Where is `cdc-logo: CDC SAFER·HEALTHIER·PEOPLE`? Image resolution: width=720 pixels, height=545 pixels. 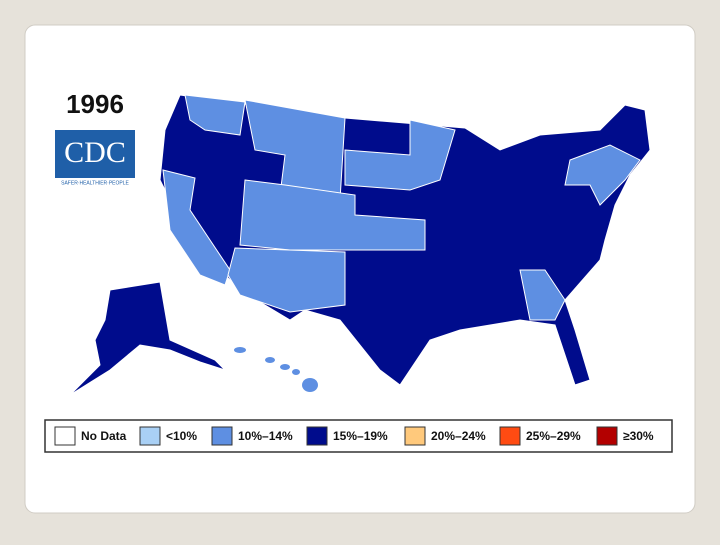 cdc-logo: CDC SAFER·HEALTHIER·PEOPLE is located at coordinates (95, 158).